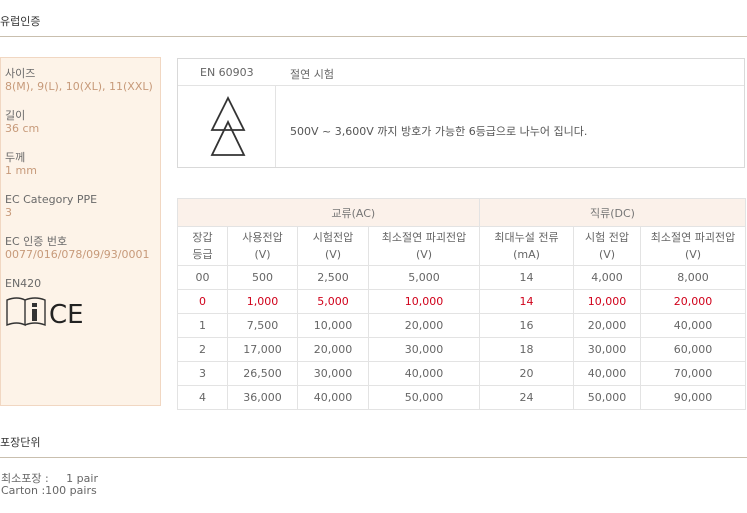 The width and height of the screenshot is (747, 513). I want to click on spec-cert-no-label: EC 인증 번호, so click(36, 241).